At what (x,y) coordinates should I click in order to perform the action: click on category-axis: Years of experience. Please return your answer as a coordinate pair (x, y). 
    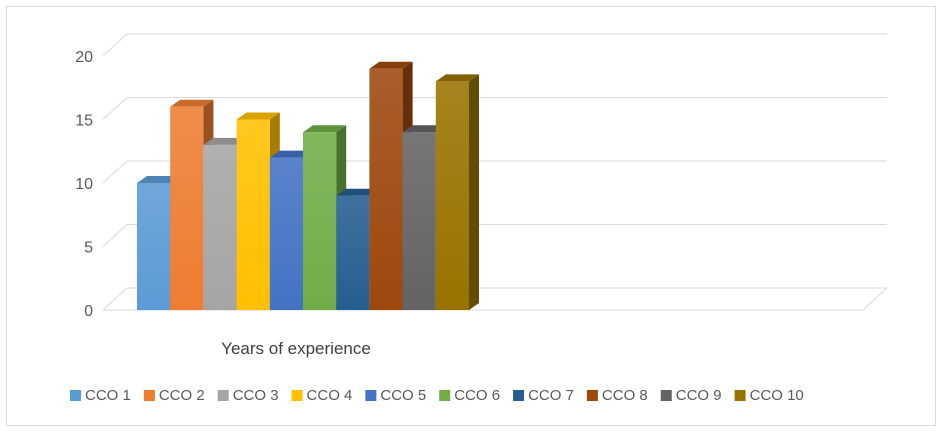
    Looking at the image, I should click on (296, 348).